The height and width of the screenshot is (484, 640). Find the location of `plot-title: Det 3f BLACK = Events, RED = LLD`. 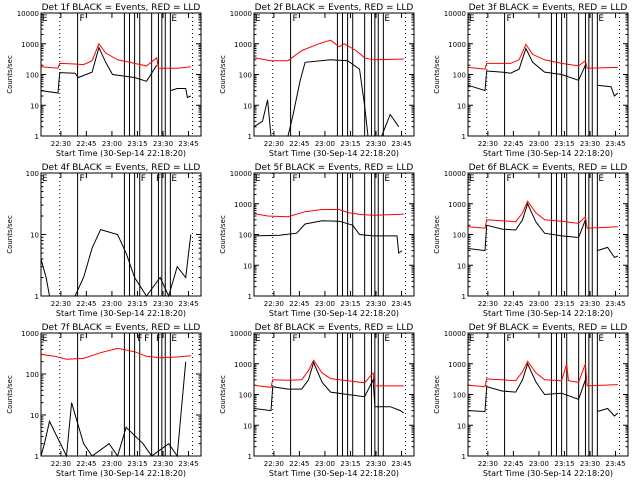

plot-title: Det 3f BLACK = Events, RED = LLD is located at coordinates (548, 8).